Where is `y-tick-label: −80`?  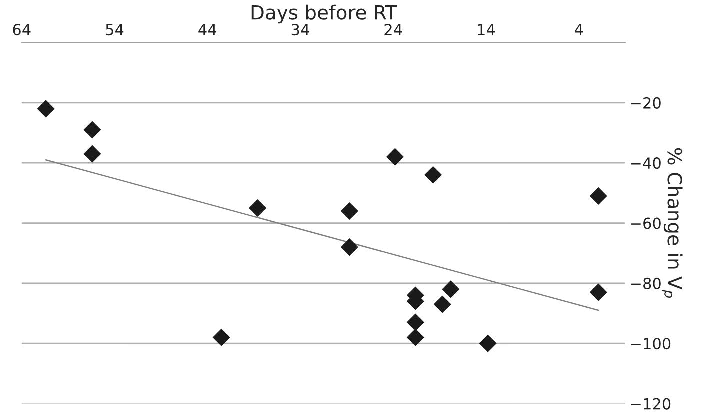
y-tick-label: −80 is located at coordinates (646, 284).